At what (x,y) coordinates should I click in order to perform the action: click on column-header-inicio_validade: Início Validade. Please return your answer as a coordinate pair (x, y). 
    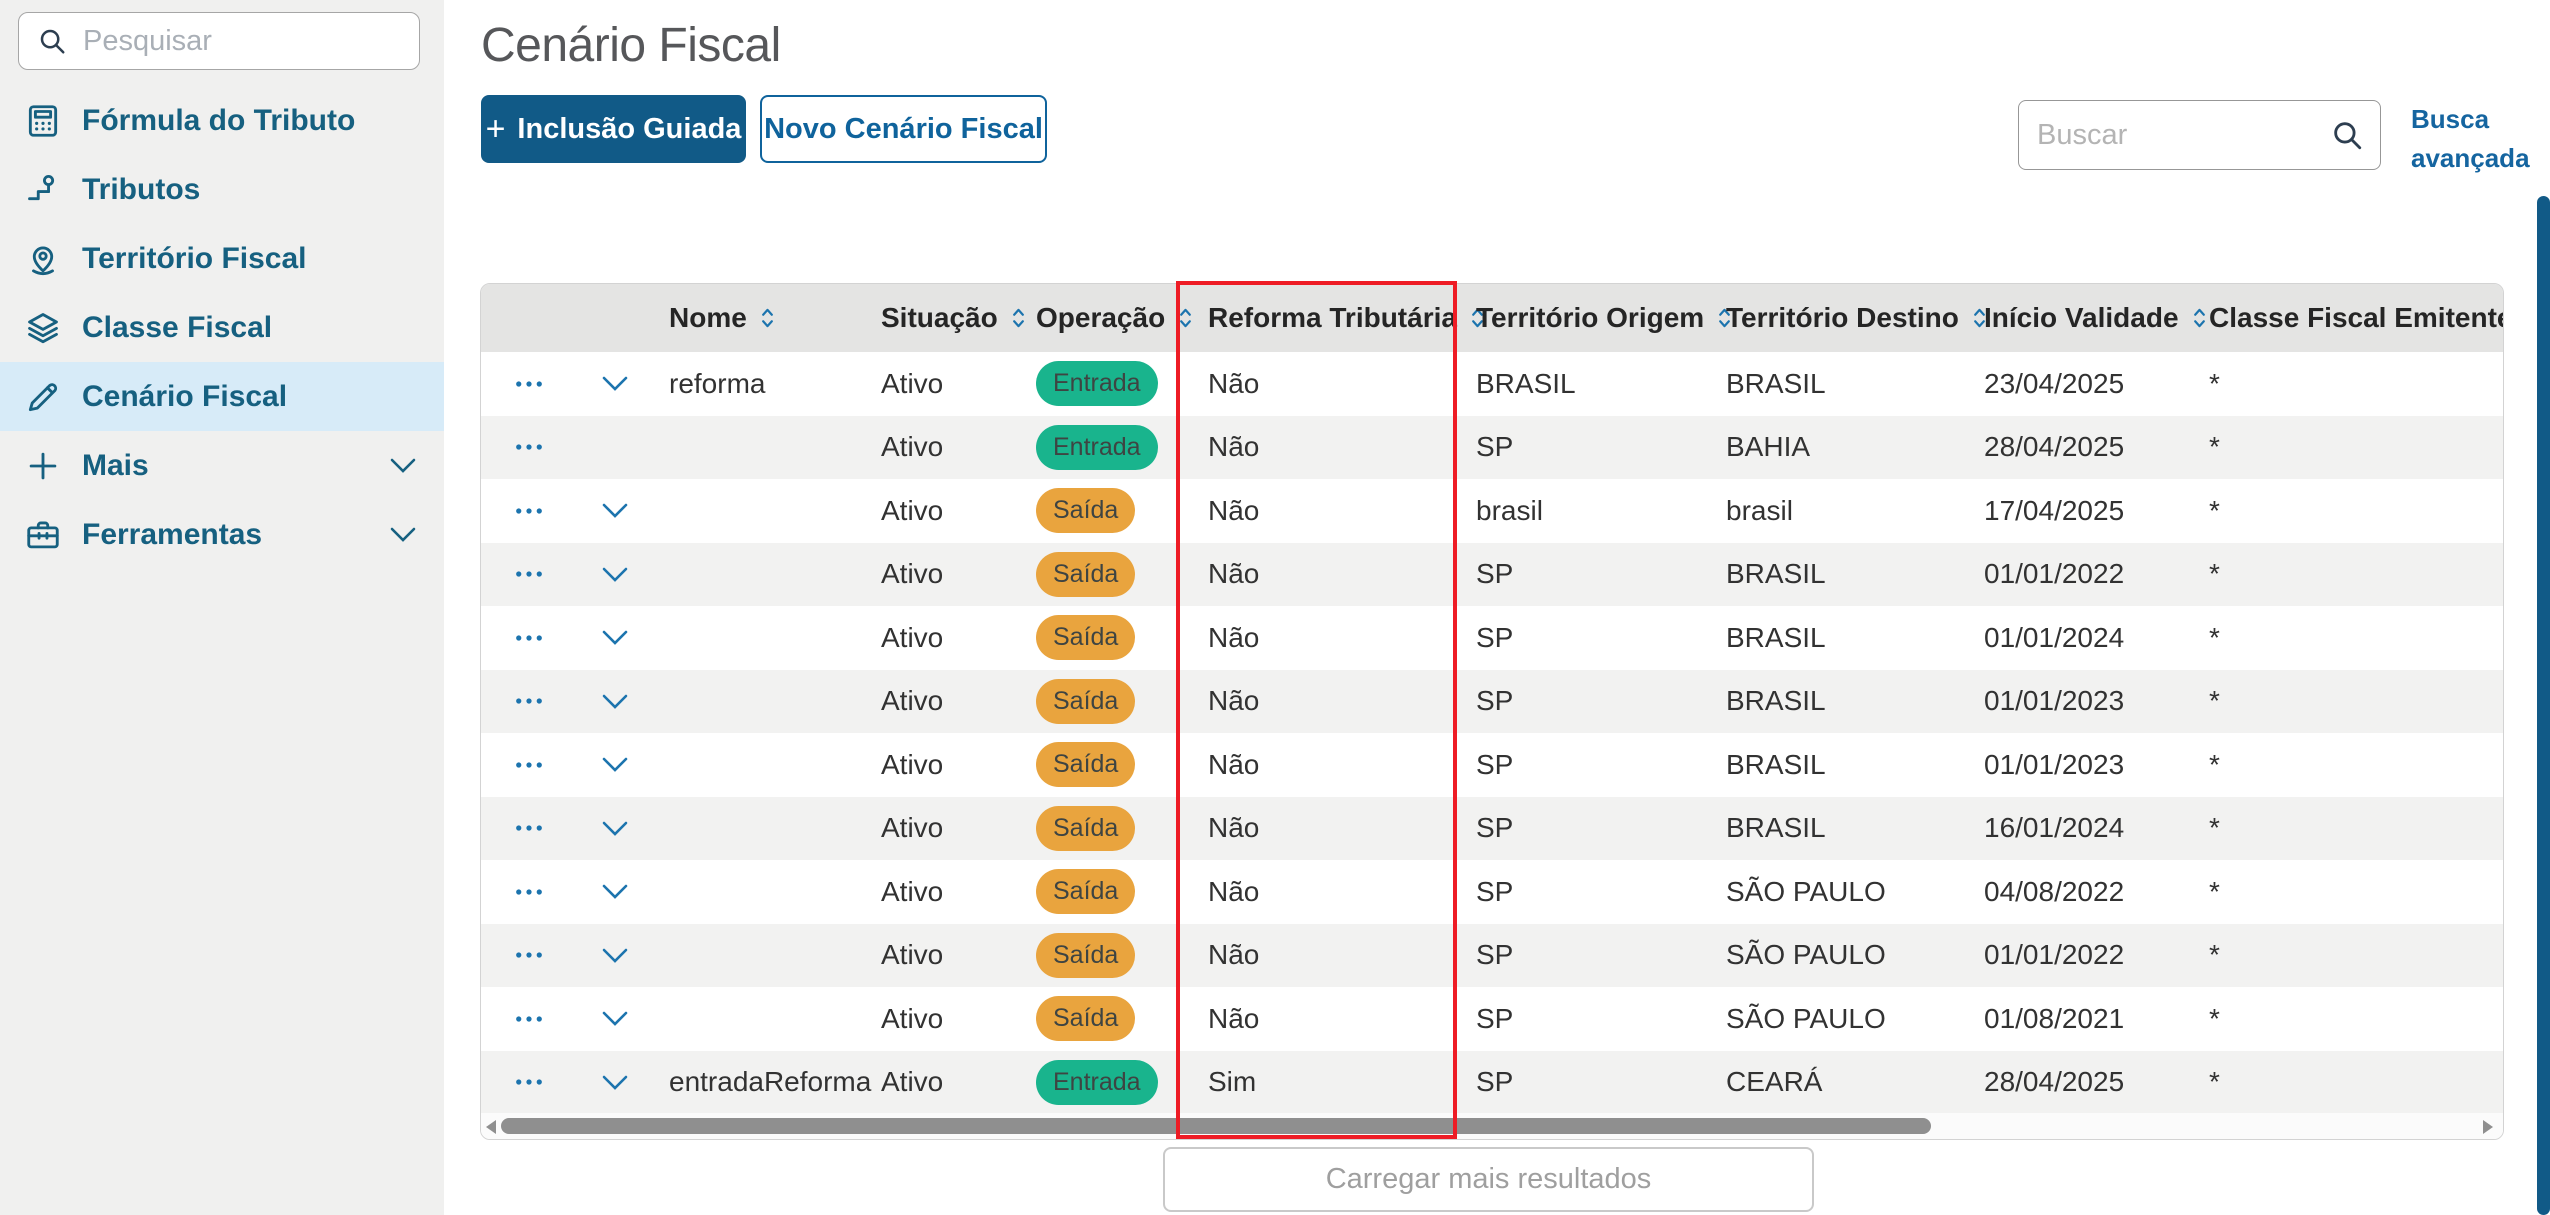
    Looking at the image, I should click on (2091, 318).